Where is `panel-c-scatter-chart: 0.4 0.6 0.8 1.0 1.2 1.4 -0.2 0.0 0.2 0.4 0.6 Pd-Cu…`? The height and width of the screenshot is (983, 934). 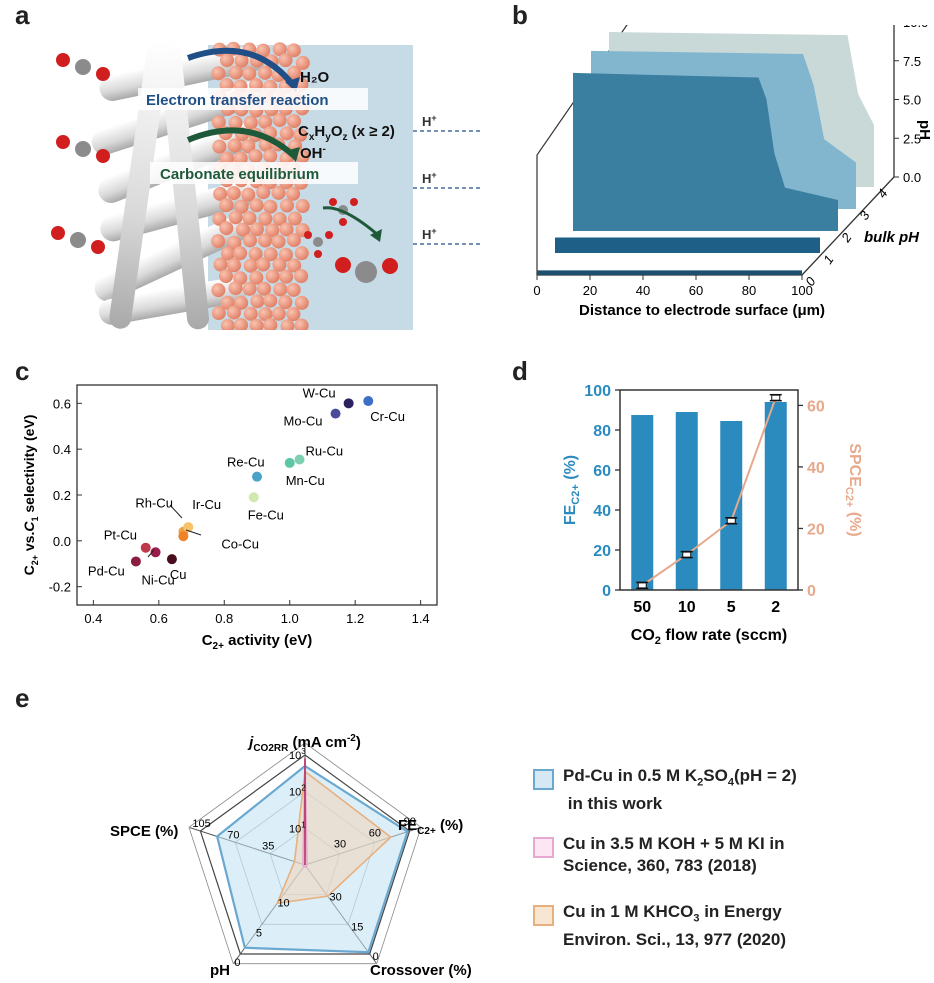
panel-c-scatter-chart: 0.4 0.6 0.8 1.0 1.2 1.4 -0.2 0.0 0.2 0.4 0.6 Pd-Cu… is located at coordinates (230, 518).